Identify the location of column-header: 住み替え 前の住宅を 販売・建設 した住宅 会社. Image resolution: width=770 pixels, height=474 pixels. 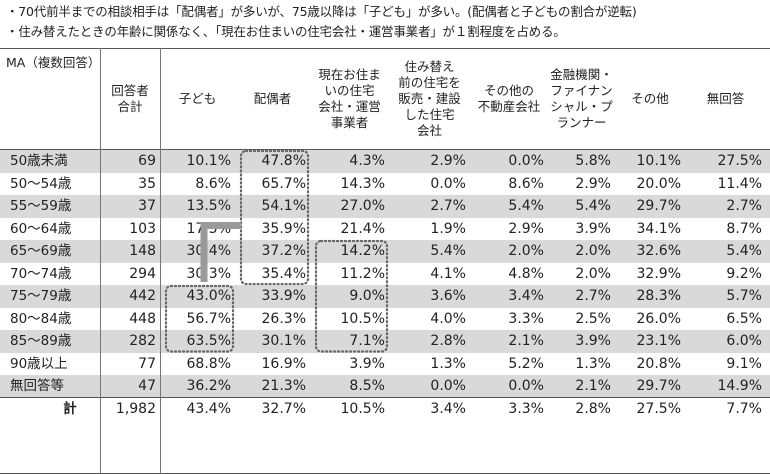
(429, 98).